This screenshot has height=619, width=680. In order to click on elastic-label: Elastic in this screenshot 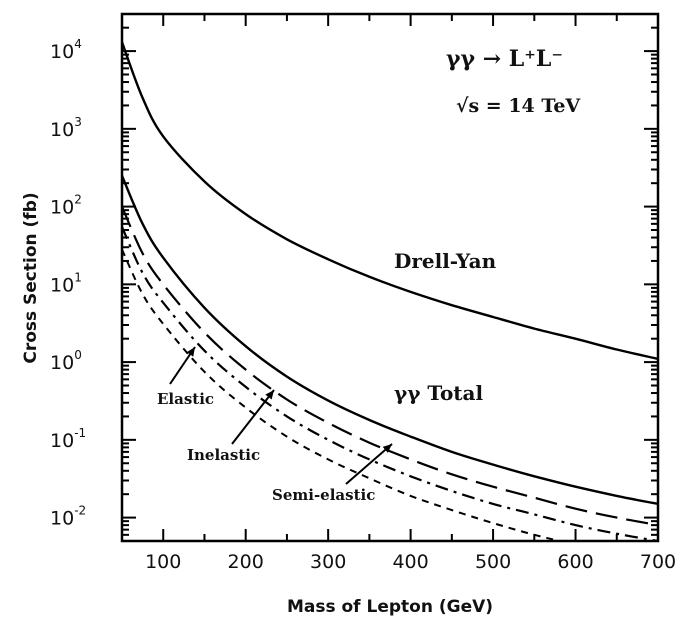, I will do `click(185, 399)`.